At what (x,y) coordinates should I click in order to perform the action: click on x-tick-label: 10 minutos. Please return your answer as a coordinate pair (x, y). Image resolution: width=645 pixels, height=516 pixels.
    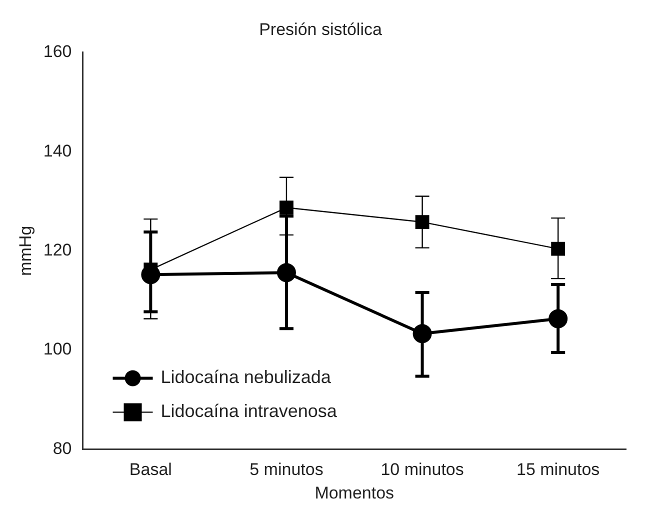
    Looking at the image, I should click on (422, 470).